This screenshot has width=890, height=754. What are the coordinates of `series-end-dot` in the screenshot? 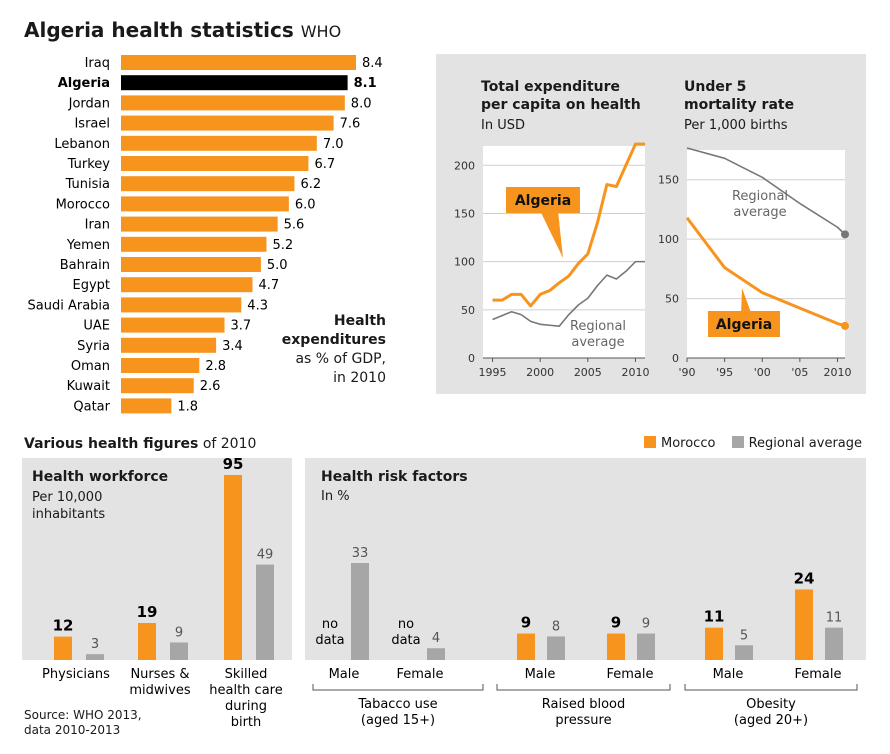 It's located at (845, 234).